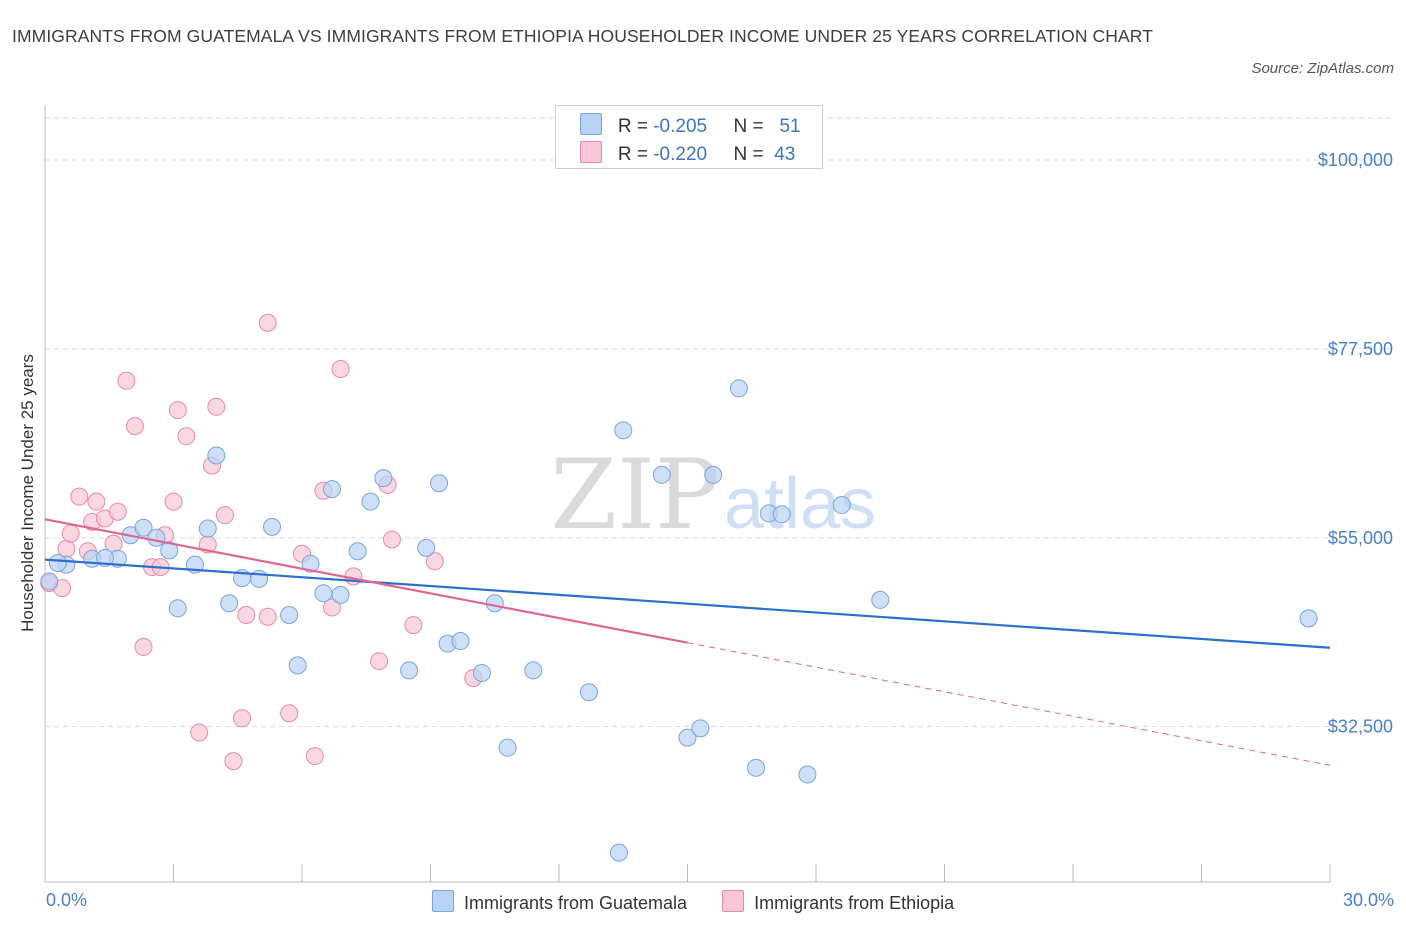 This screenshot has width=1406, height=930. What do you see at coordinates (1360, 727) in the screenshot?
I see `y-tick-label: $32,500` at bounding box center [1360, 727].